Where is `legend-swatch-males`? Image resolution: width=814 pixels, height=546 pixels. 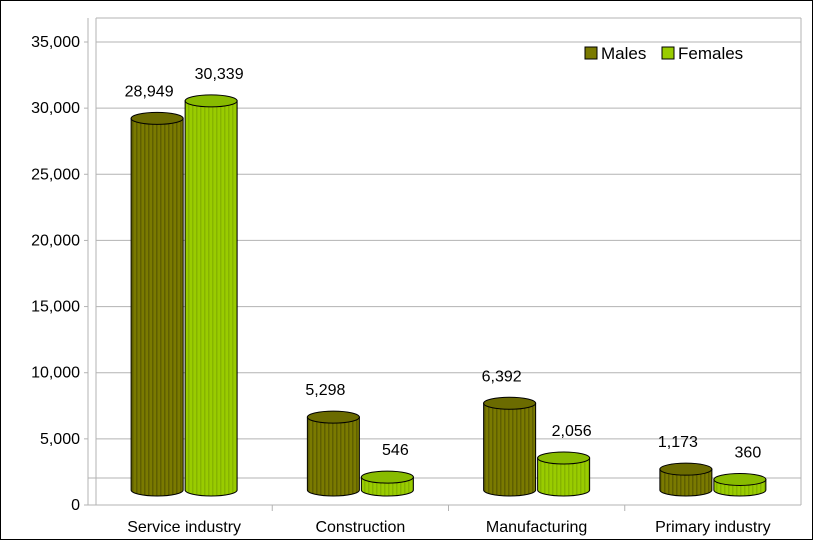
legend-swatch-males is located at coordinates (591, 53).